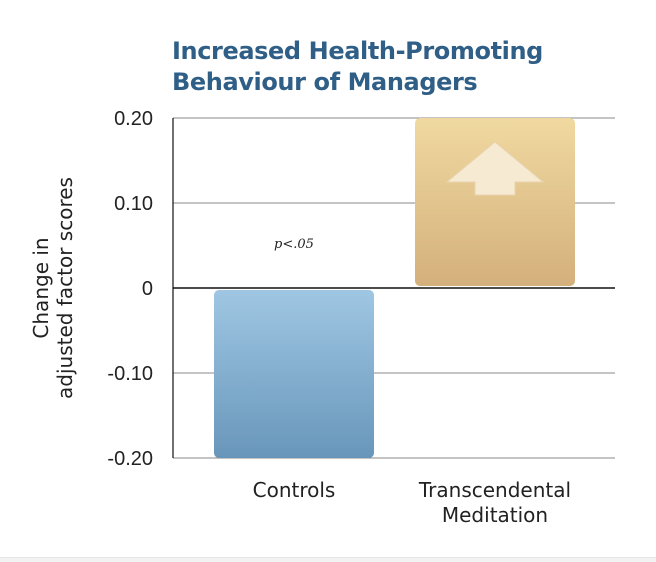 This screenshot has width=656, height=562. Describe the element at coordinates (494, 490) in the screenshot. I see `x-tick-label: Transcendental` at that location.